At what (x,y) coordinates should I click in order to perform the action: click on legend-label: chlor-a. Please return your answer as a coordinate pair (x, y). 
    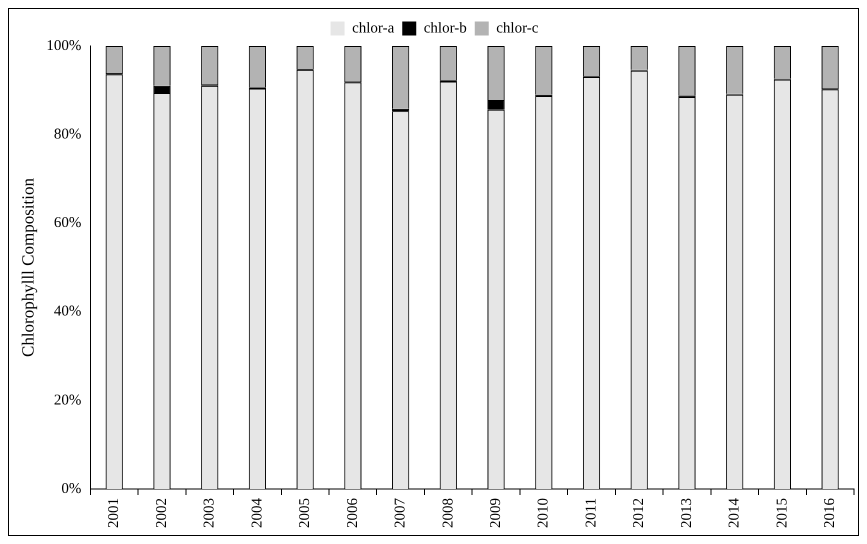
    Looking at the image, I should click on (373, 28).